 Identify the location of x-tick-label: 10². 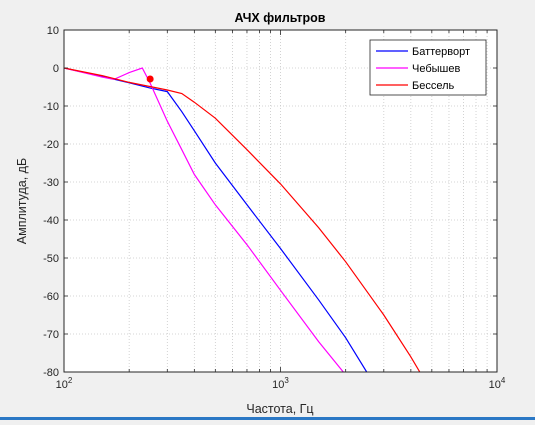
(64, 383).